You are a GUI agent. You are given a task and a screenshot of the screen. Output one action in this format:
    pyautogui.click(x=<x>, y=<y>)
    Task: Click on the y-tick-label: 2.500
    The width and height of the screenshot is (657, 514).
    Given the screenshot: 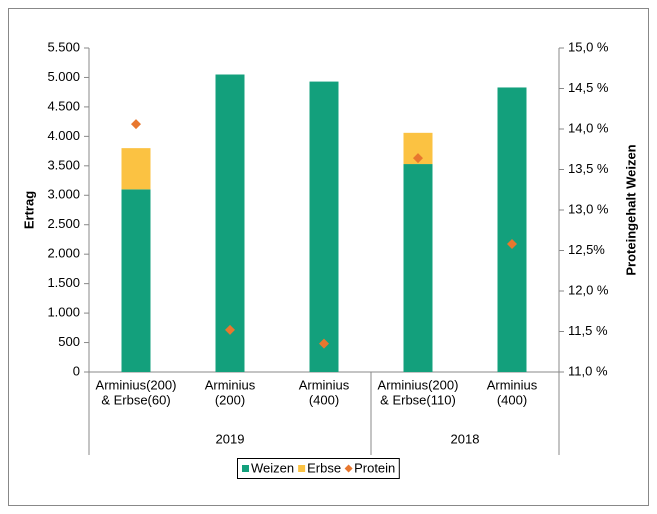 What is the action you would take?
    pyautogui.click(x=63, y=223)
    